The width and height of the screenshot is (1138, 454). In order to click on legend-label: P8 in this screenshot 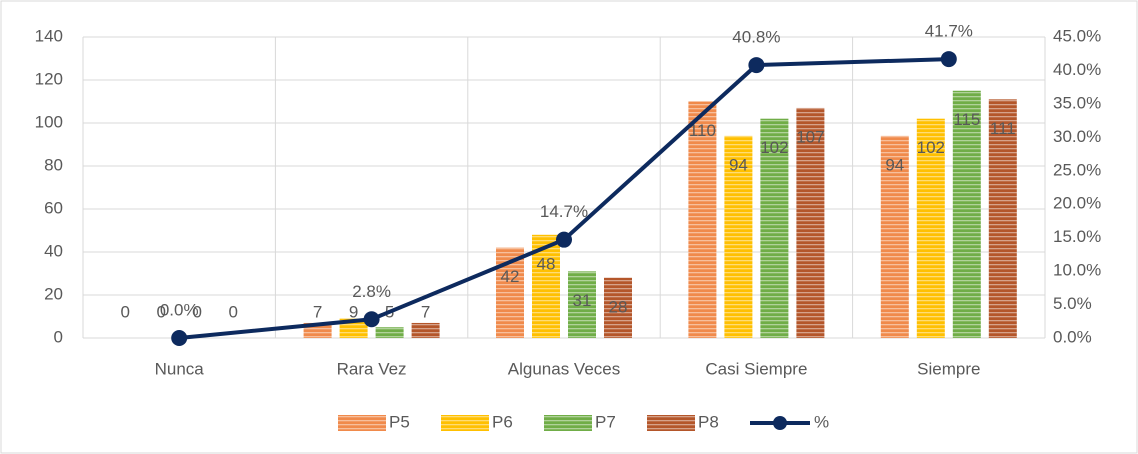, I will do `click(708, 421)`.